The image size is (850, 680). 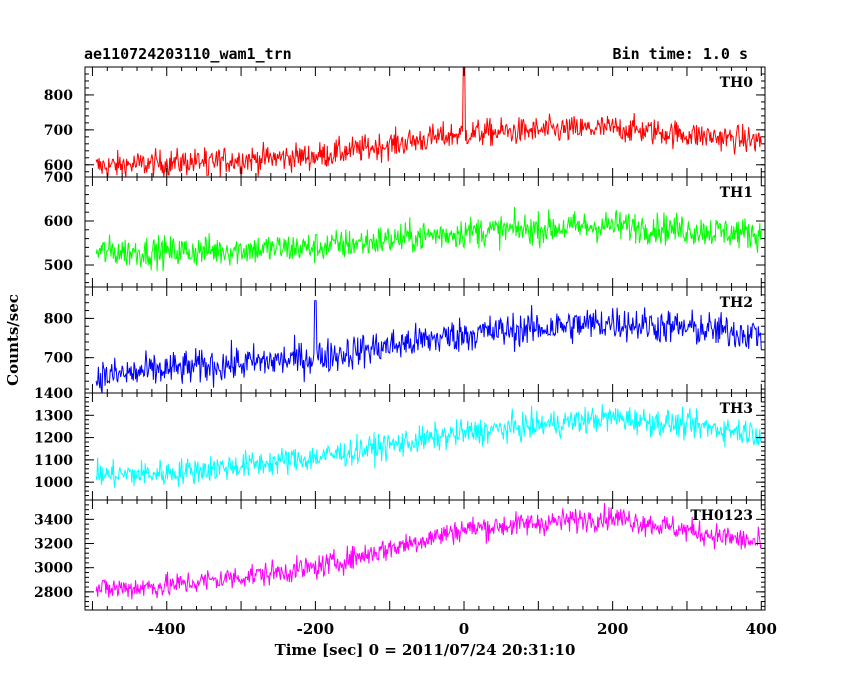 I want to click on panel-label-th2: TH2, so click(x=736, y=303).